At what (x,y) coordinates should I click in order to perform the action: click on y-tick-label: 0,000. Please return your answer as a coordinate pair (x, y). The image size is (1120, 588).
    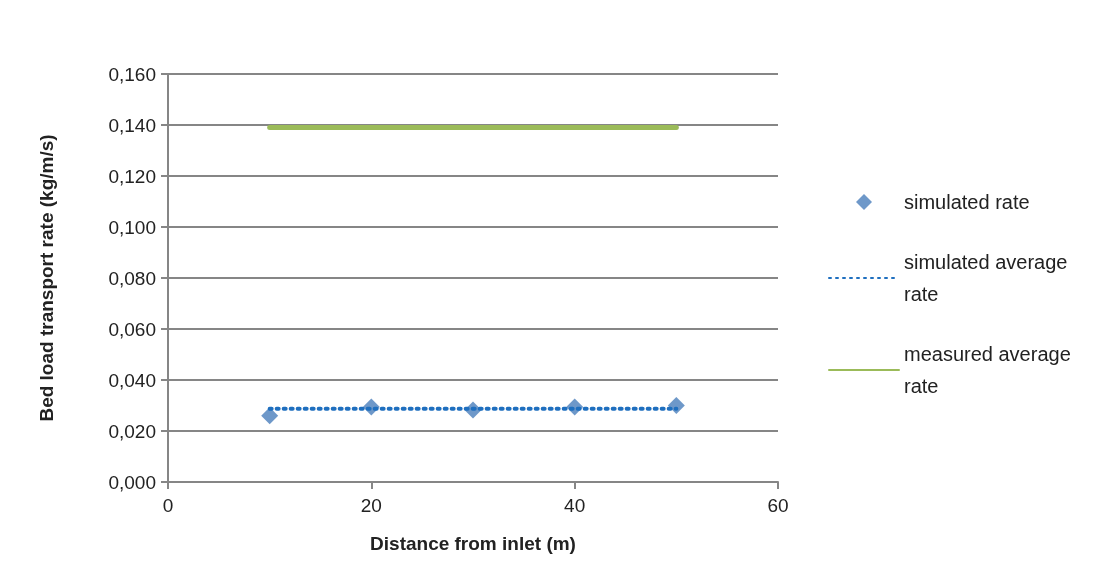
    Looking at the image, I should click on (132, 482).